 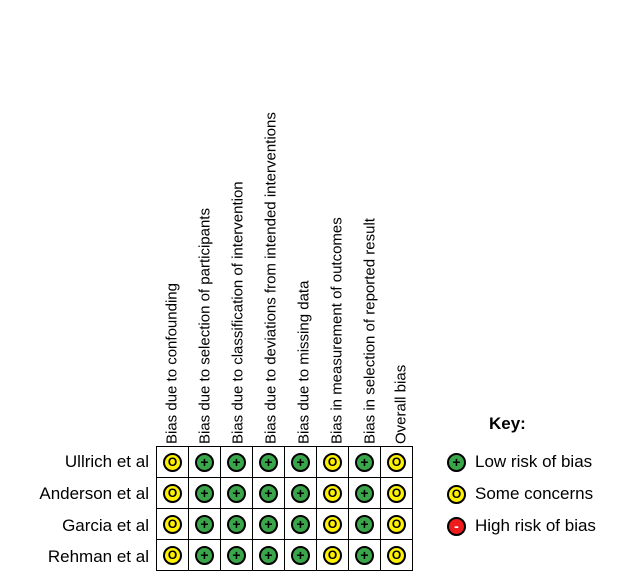 What do you see at coordinates (521, 526) in the screenshot?
I see `key-item-high: High risk of bias` at bounding box center [521, 526].